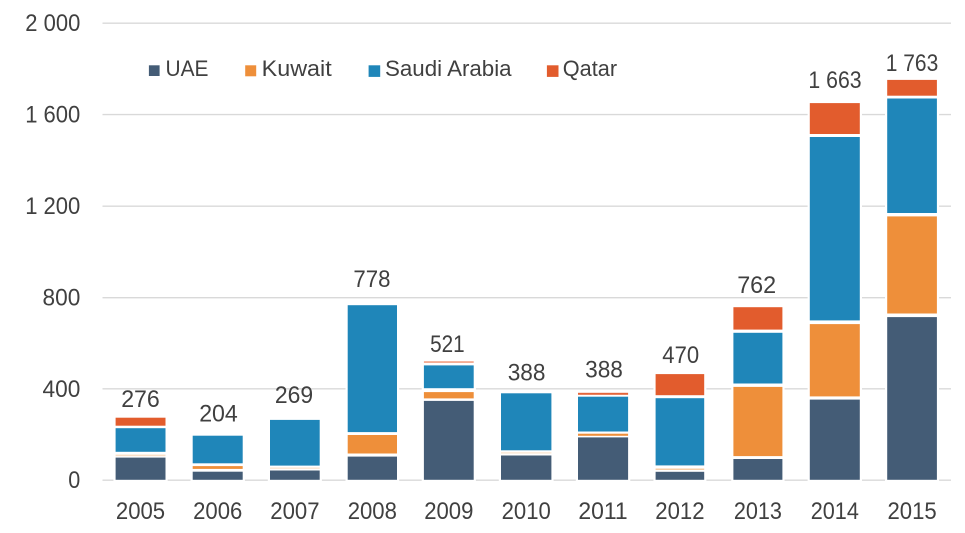 This screenshot has width=965, height=533. Describe the element at coordinates (758, 511) in the screenshot. I see `svg-text: 2013` at that location.